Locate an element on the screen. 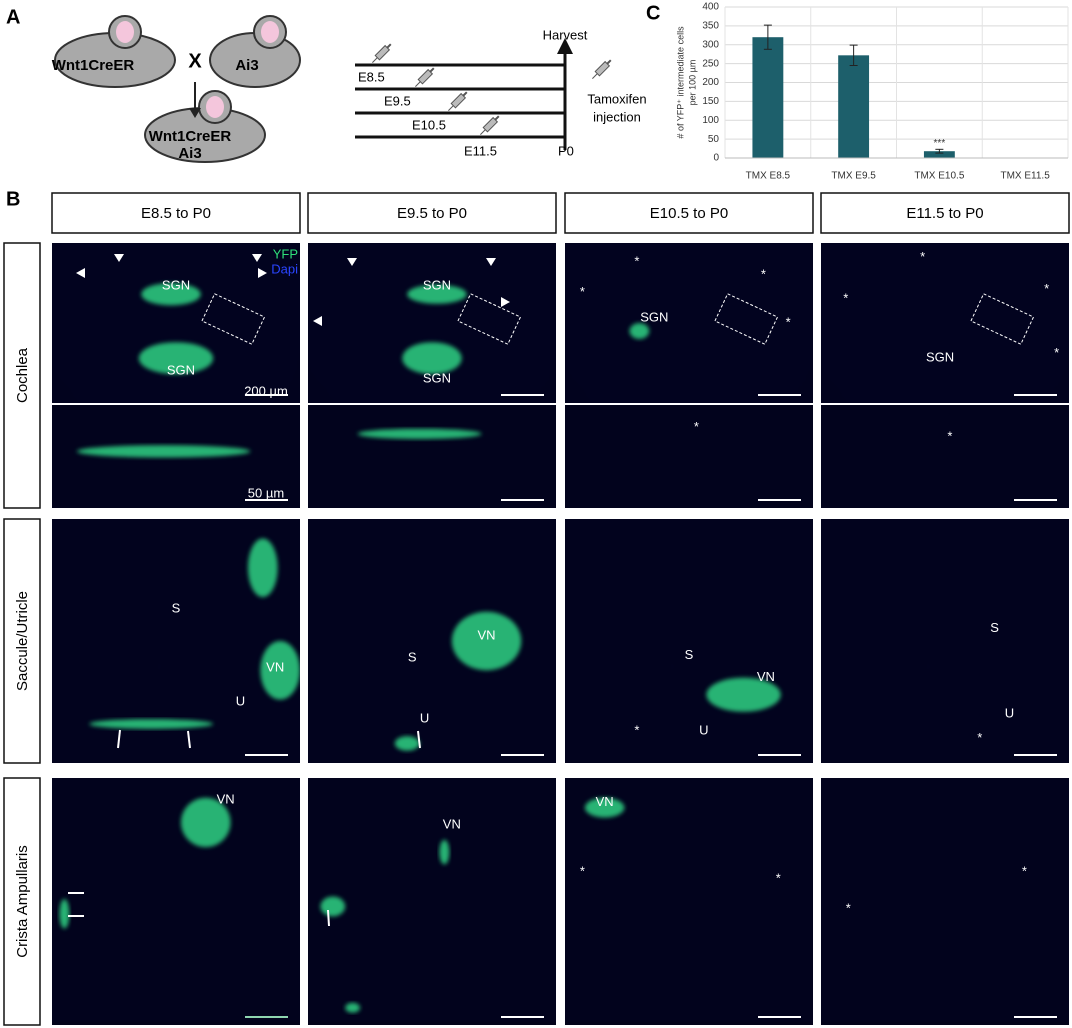  syringe-icons is located at coordinates (492, 89).